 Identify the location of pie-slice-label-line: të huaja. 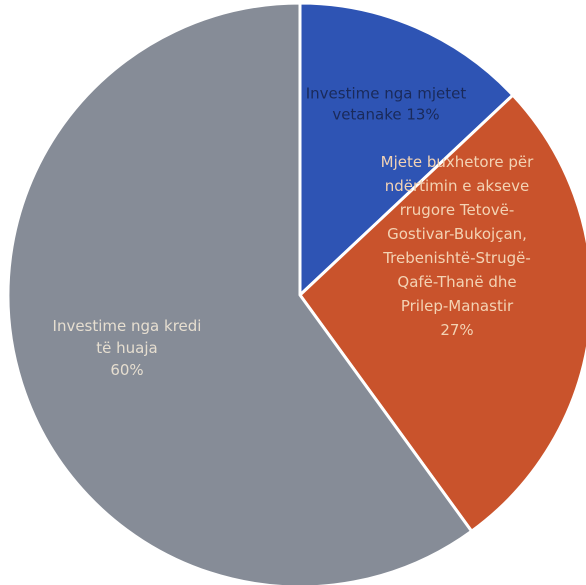
(126, 348).